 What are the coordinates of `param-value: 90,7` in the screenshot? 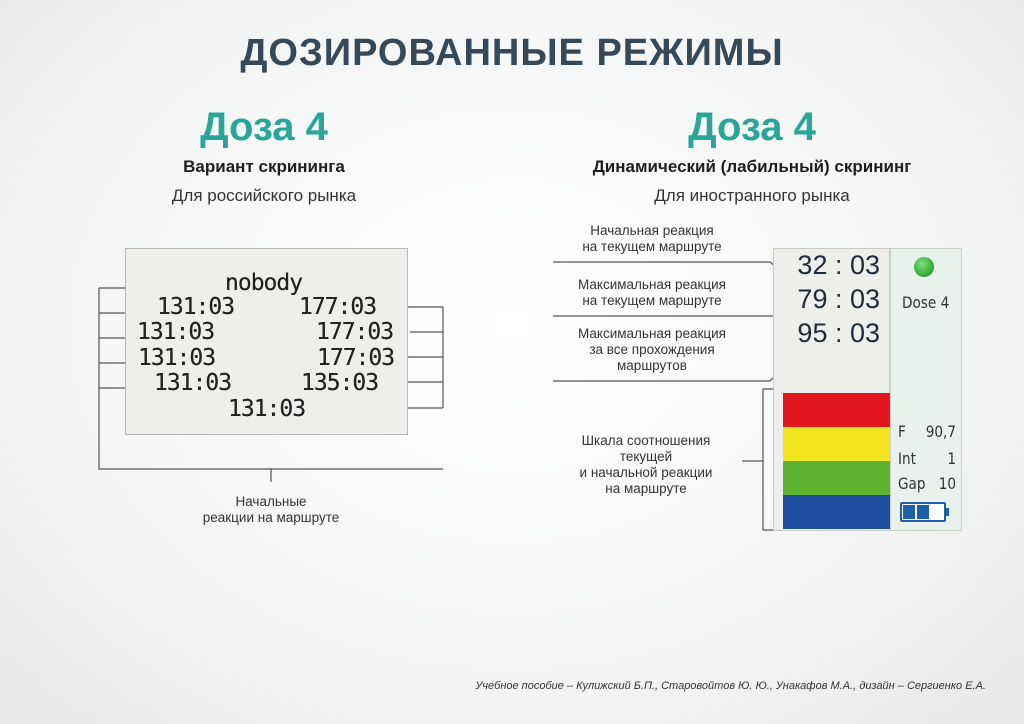 It's located at (940, 431).